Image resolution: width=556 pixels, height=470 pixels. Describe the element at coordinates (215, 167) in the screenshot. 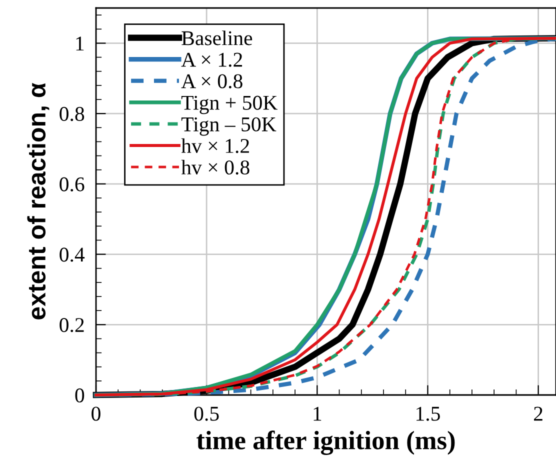

I see `legend-label: hv × 0.8` at that location.